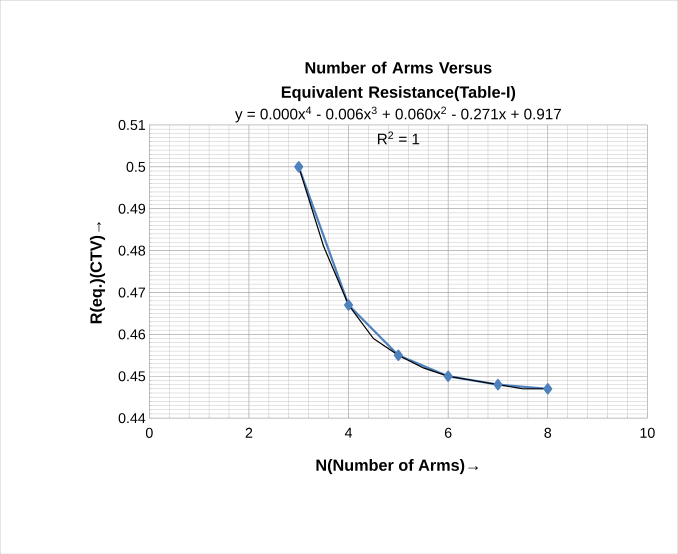 This screenshot has width=678, height=554. Describe the element at coordinates (132, 209) in the screenshot. I see `y-tick-label: 0.49` at that location.